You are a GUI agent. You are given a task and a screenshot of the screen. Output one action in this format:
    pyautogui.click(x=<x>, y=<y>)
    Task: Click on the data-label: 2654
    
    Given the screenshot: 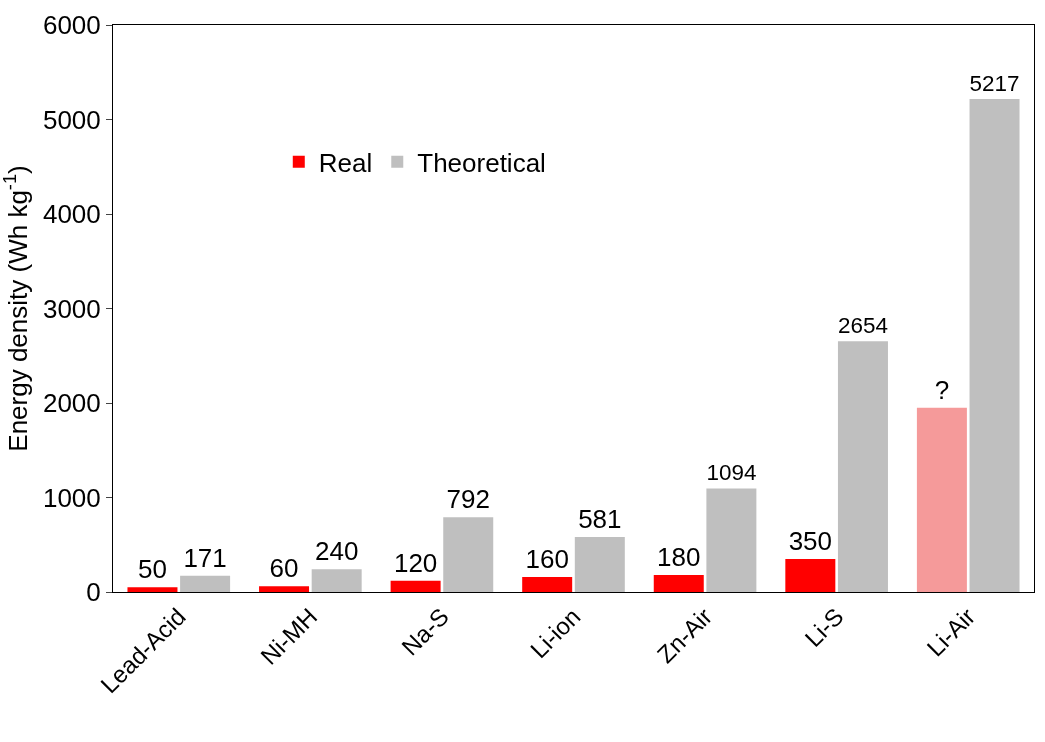 What is the action you would take?
    pyautogui.click(x=862, y=326)
    